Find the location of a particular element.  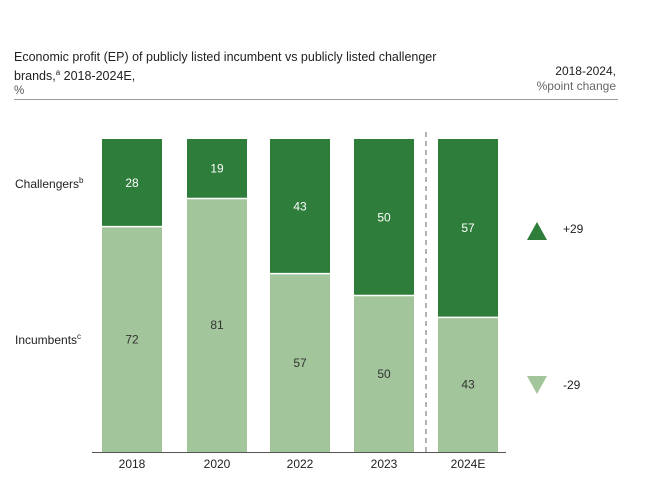

x-tick-label-2020: 2020 is located at coordinates (217, 464).